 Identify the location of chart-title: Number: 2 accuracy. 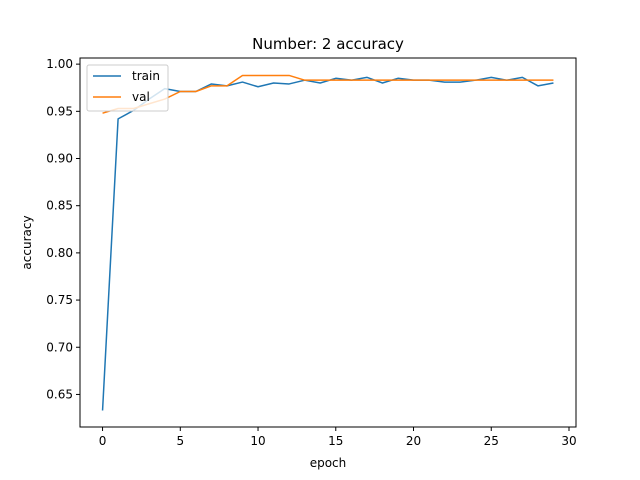
(328, 44).